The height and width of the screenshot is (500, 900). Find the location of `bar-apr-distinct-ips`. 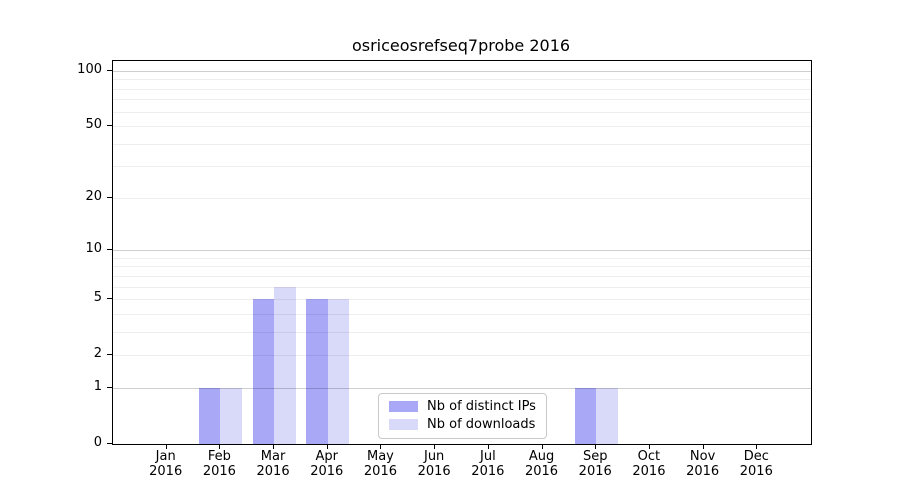

bar-apr-distinct-ips is located at coordinates (317, 371).